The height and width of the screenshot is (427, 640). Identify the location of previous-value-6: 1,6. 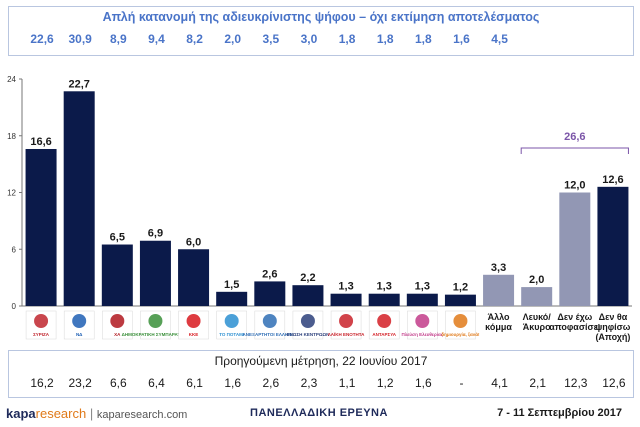
(233, 383).